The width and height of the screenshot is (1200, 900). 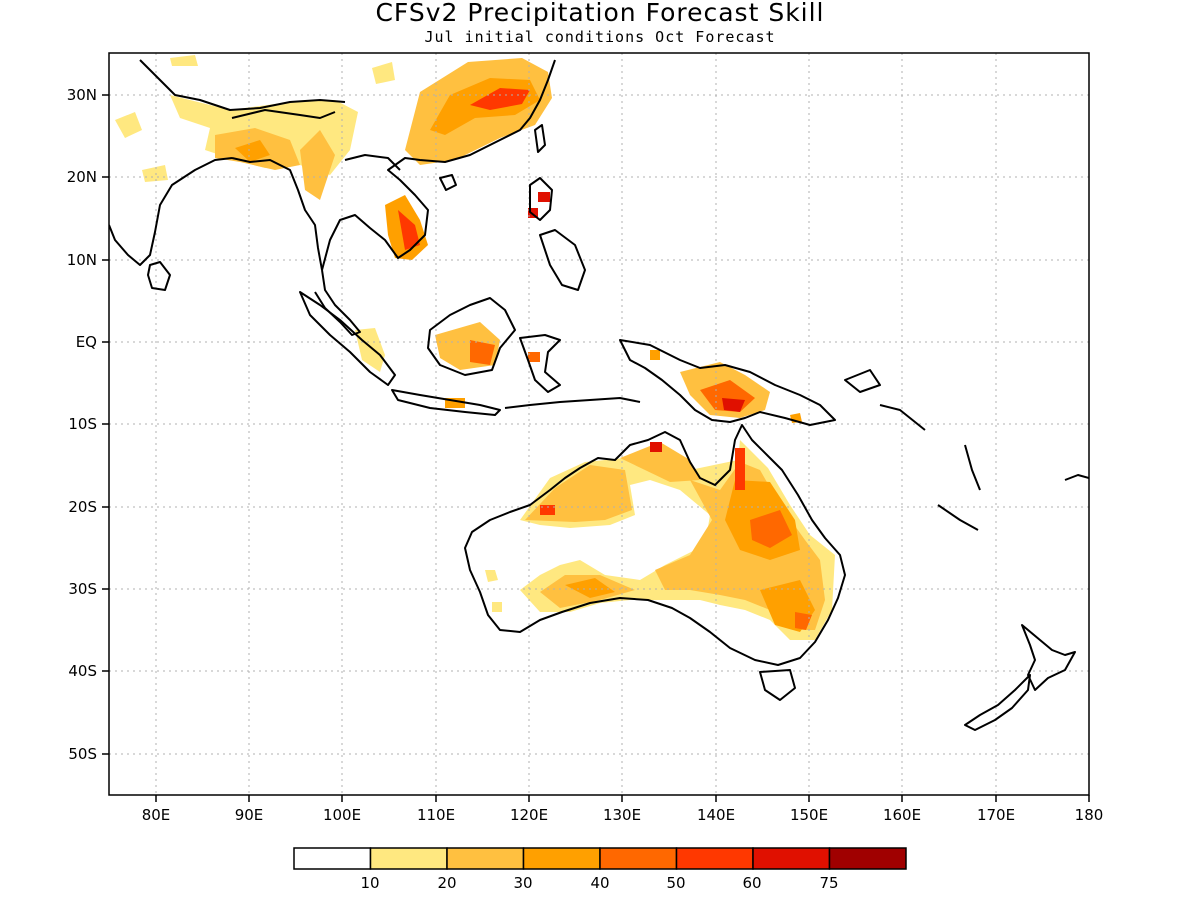 I want to click on coast-new-britain, so click(x=862, y=381).